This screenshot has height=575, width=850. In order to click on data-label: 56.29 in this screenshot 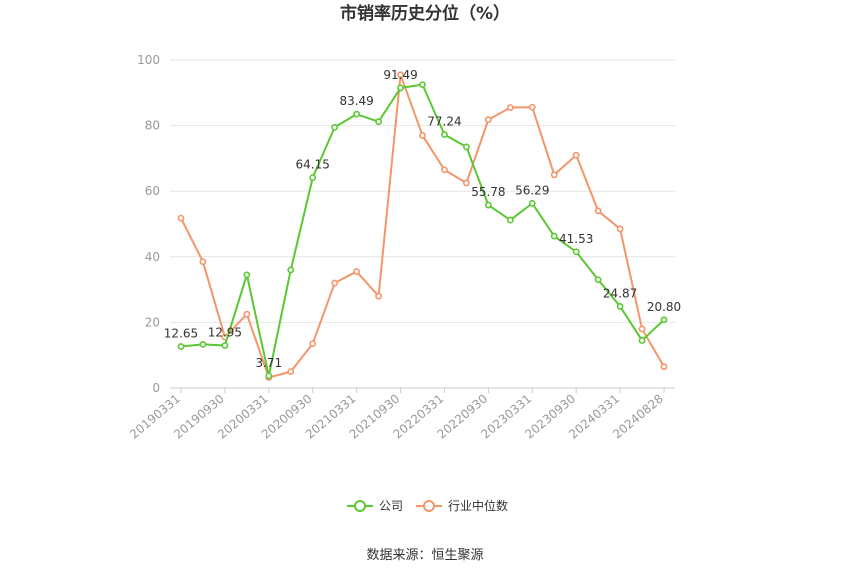, I will do `click(532, 190)`.